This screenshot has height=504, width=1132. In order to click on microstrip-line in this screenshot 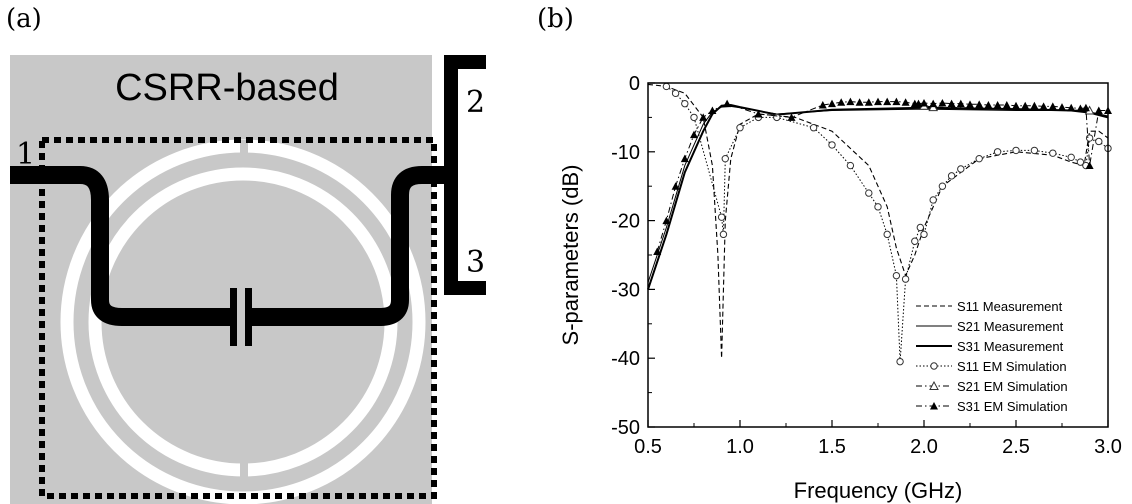, I will do `click(232, 246)`.